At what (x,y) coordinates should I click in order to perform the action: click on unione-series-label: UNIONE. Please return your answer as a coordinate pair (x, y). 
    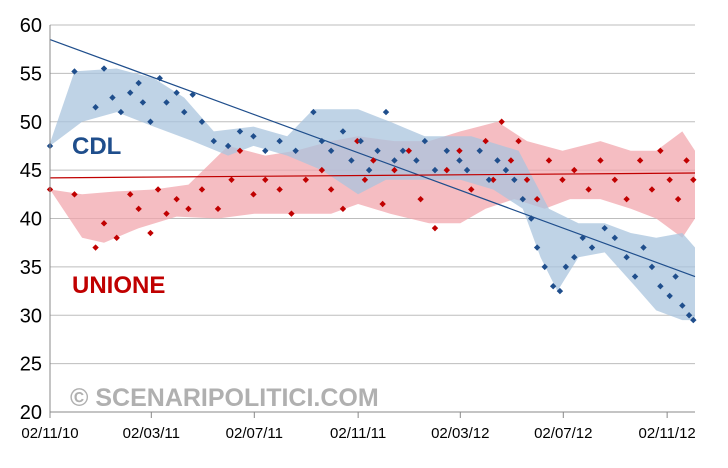
    Looking at the image, I should click on (118, 285).